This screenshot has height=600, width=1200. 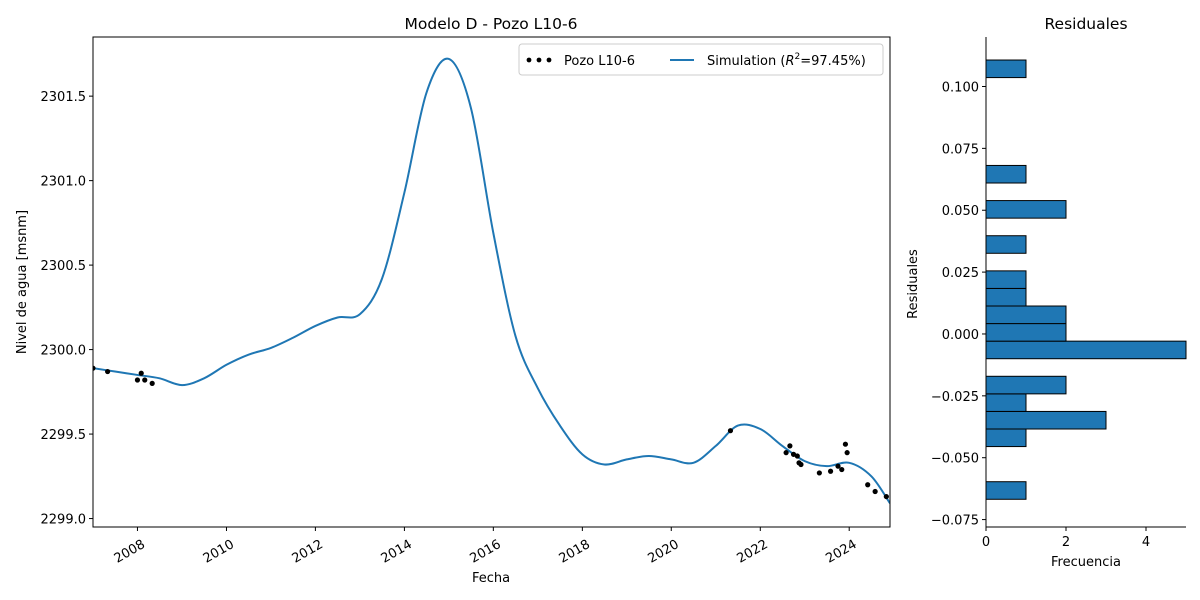 What do you see at coordinates (64, 266) in the screenshot?
I see `y-tick-label: 2300.5` at bounding box center [64, 266].